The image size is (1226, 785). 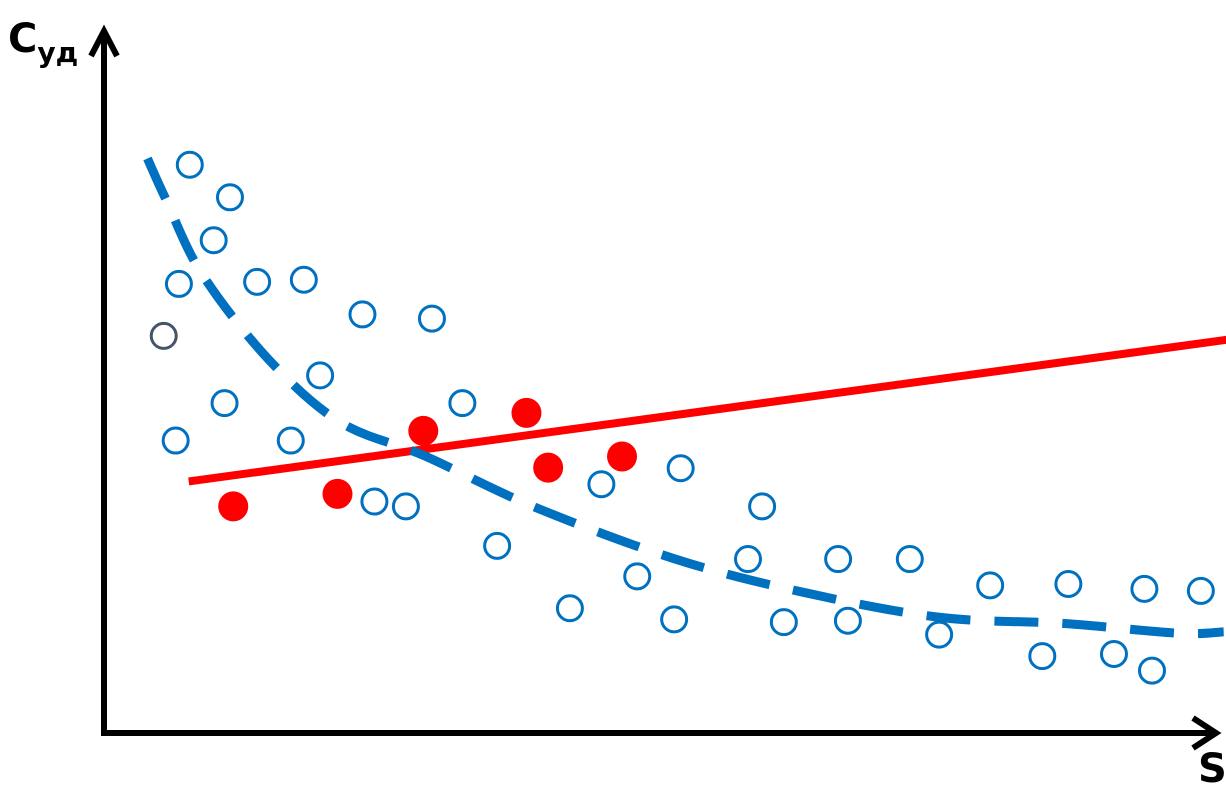 What do you see at coordinates (661, 733) in the screenshot?
I see `x-axis` at bounding box center [661, 733].